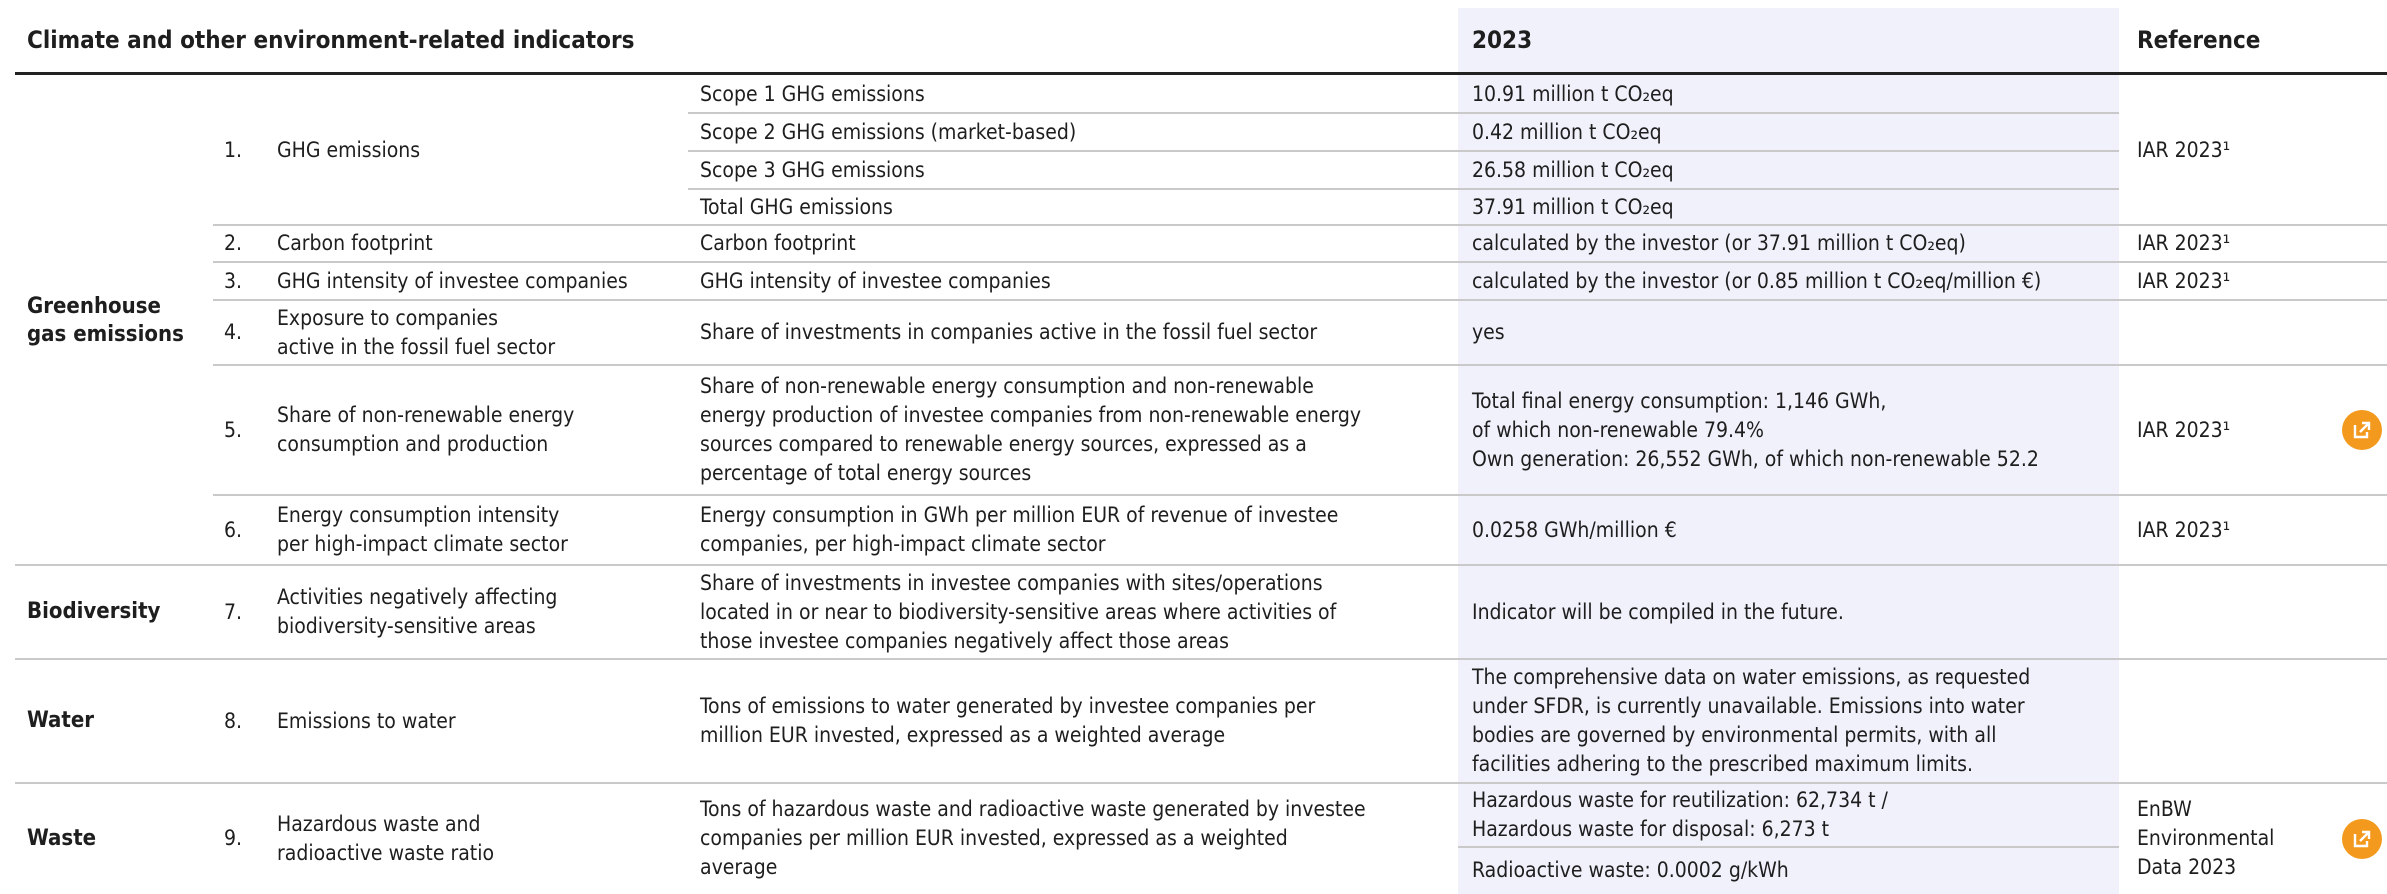 Image resolution: width=2387 pixels, height=894 pixels. I want to click on indicator: Carbon footprint, so click(355, 243).